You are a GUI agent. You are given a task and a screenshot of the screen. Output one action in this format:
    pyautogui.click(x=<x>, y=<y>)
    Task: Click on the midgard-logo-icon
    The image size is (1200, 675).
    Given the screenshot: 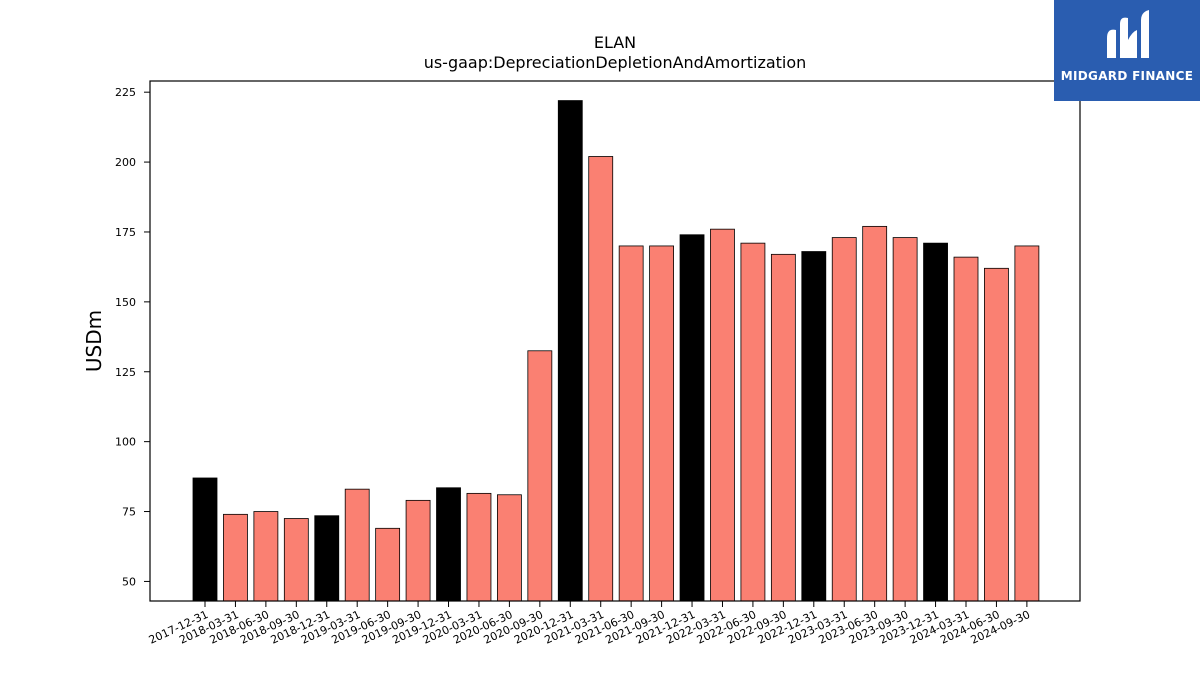 What is the action you would take?
    pyautogui.click(x=1128, y=34)
    